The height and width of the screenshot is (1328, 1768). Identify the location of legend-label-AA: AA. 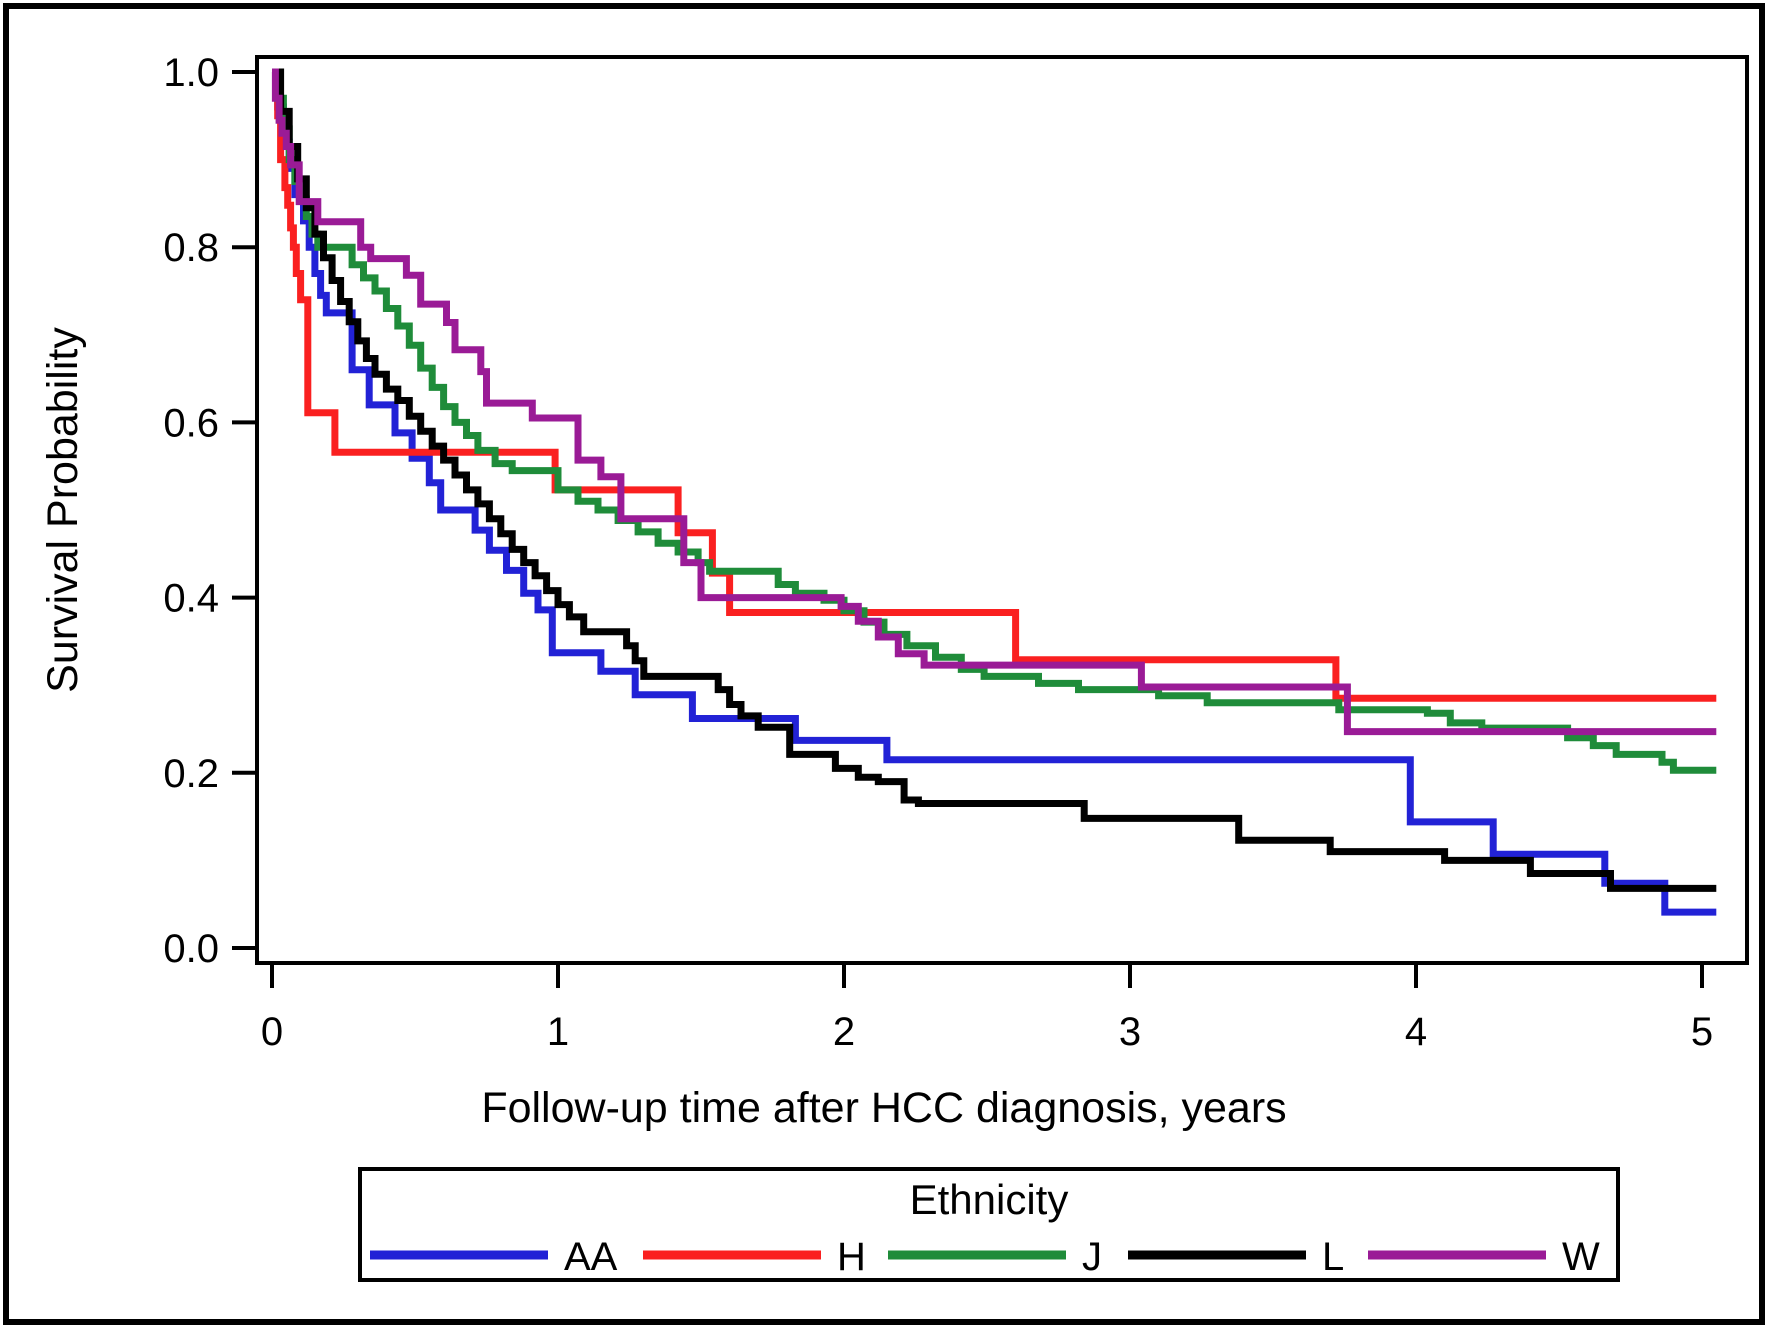
(591, 1257).